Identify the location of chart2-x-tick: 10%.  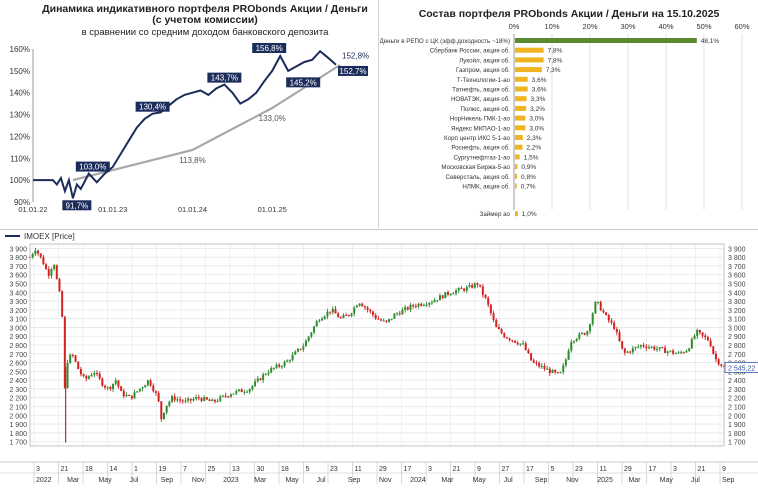
(551, 26).